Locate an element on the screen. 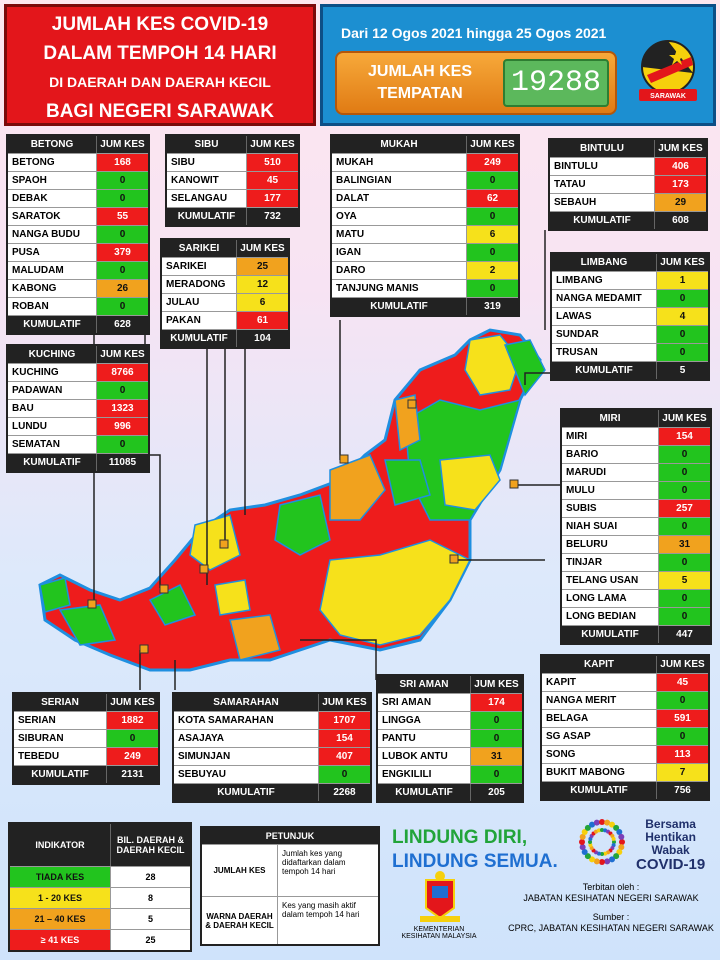 Image resolution: width=720 pixels, height=960 pixels. district-name: SARATOK is located at coordinates (36, 216).